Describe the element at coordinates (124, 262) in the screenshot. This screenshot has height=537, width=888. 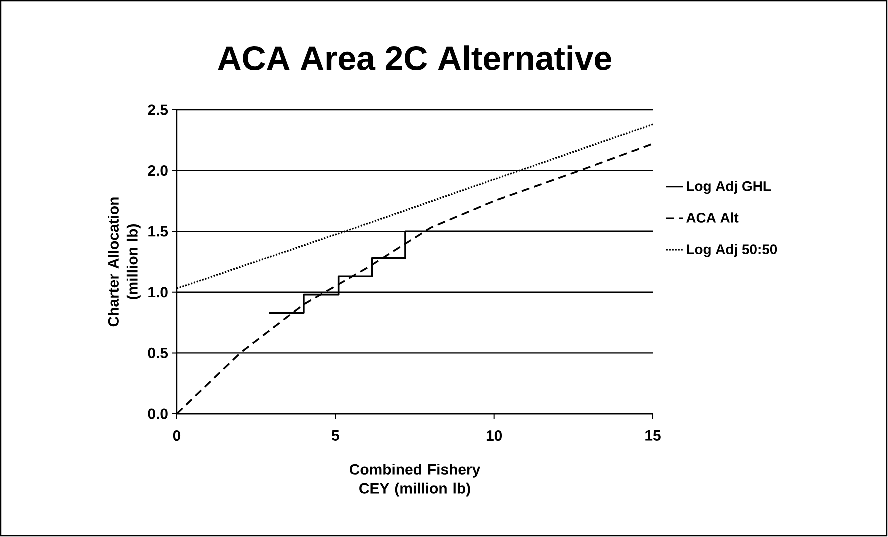
I see `y-axis-title: Charter Allocation (million lb)` at that location.